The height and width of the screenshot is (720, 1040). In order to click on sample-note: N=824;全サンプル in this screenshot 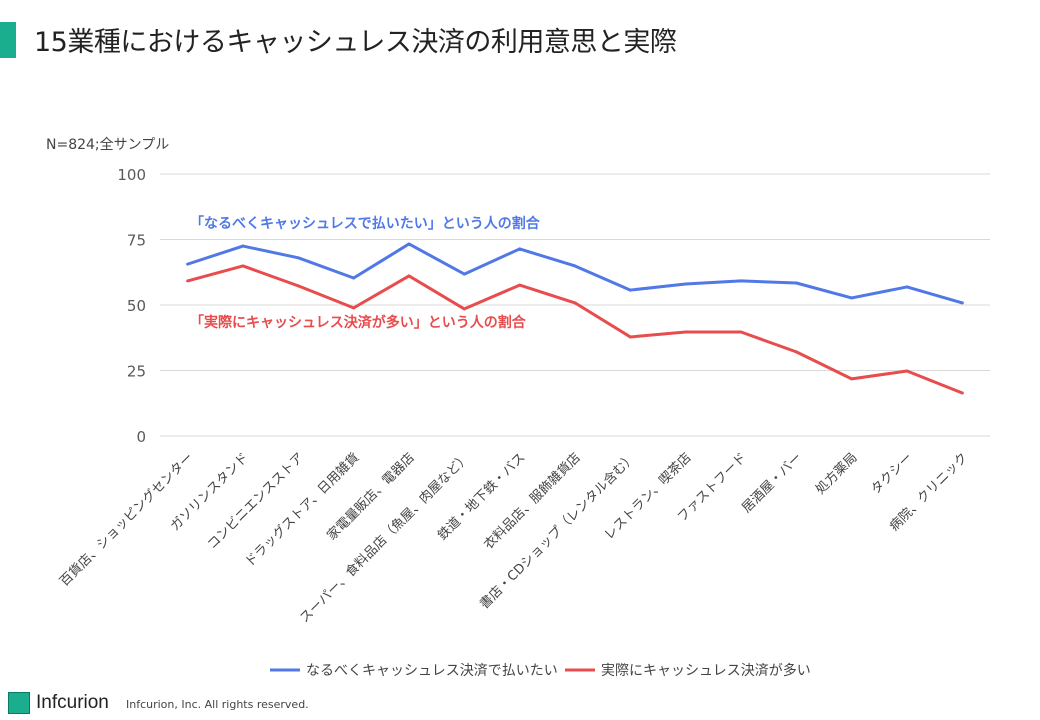, I will do `click(108, 145)`.